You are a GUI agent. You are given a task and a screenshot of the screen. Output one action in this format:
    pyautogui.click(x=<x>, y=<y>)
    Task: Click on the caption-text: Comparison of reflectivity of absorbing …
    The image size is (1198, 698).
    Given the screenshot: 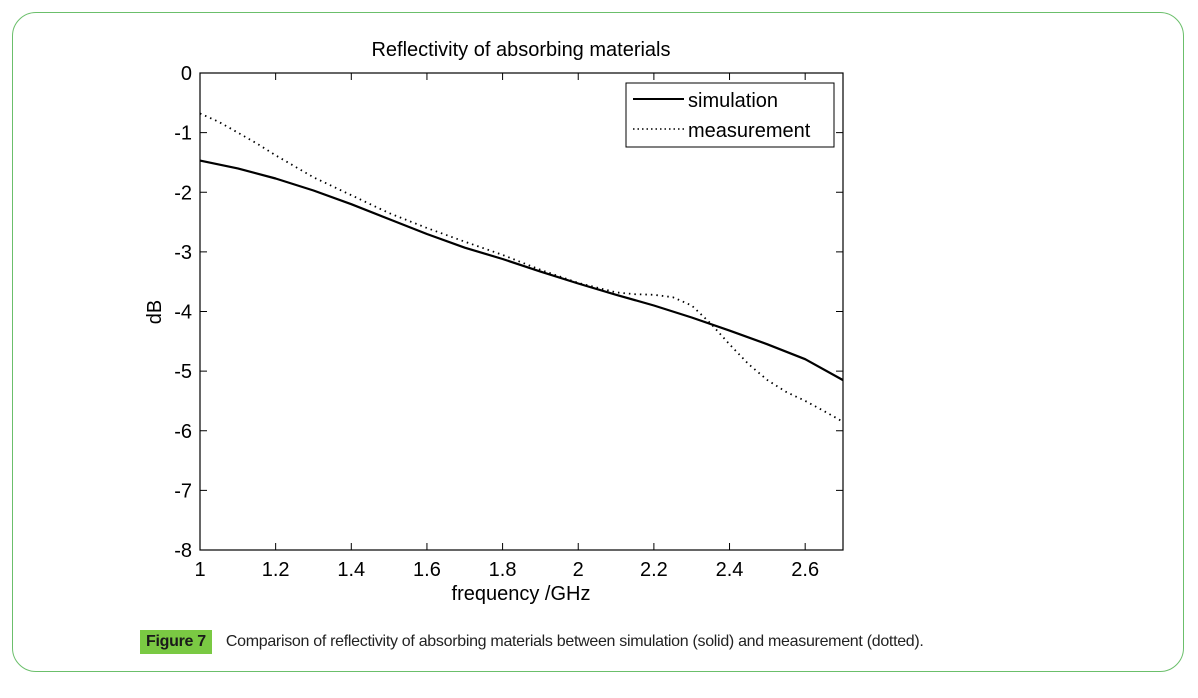 What is the action you would take?
    pyautogui.click(x=574, y=641)
    